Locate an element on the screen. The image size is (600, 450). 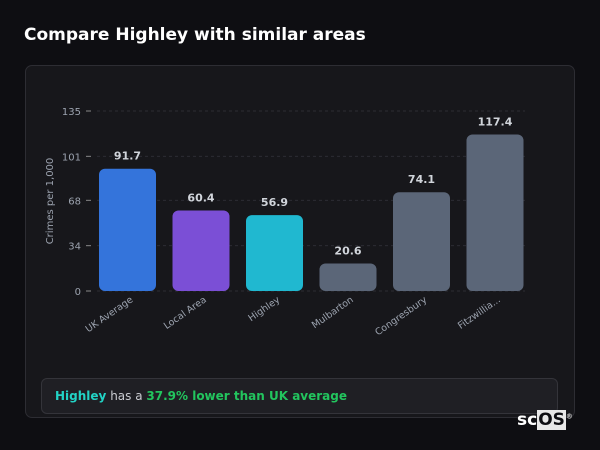
x-tick-label: Local Area is located at coordinates (185, 312).